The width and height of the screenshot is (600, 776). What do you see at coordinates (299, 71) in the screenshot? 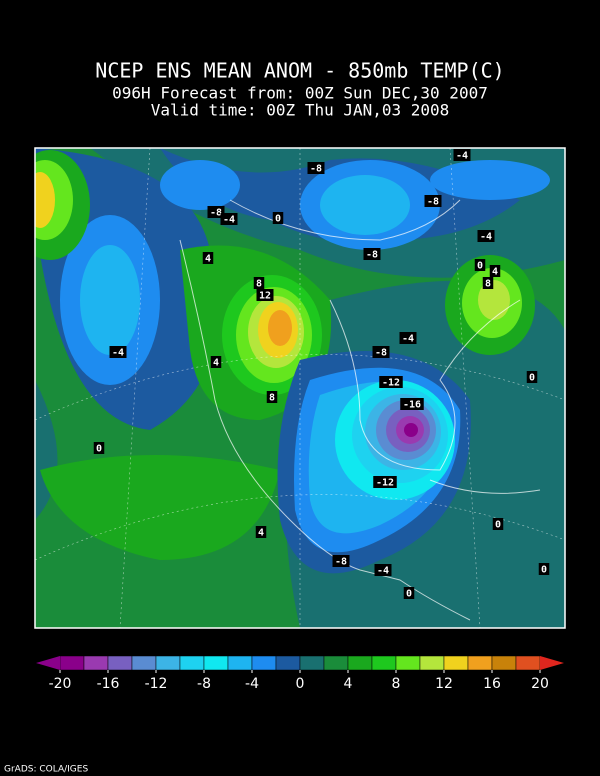
I see `title: NCEP ENS MEAN ANOM - 850mb TEMP(C)` at bounding box center [299, 71].